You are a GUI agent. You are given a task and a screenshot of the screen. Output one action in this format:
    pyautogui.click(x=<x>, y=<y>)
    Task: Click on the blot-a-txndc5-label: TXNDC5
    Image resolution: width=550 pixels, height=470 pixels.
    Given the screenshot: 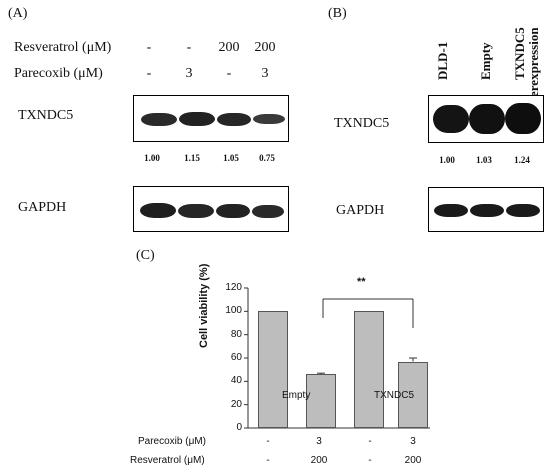 What is the action you would take?
    pyautogui.click(x=46, y=115)
    